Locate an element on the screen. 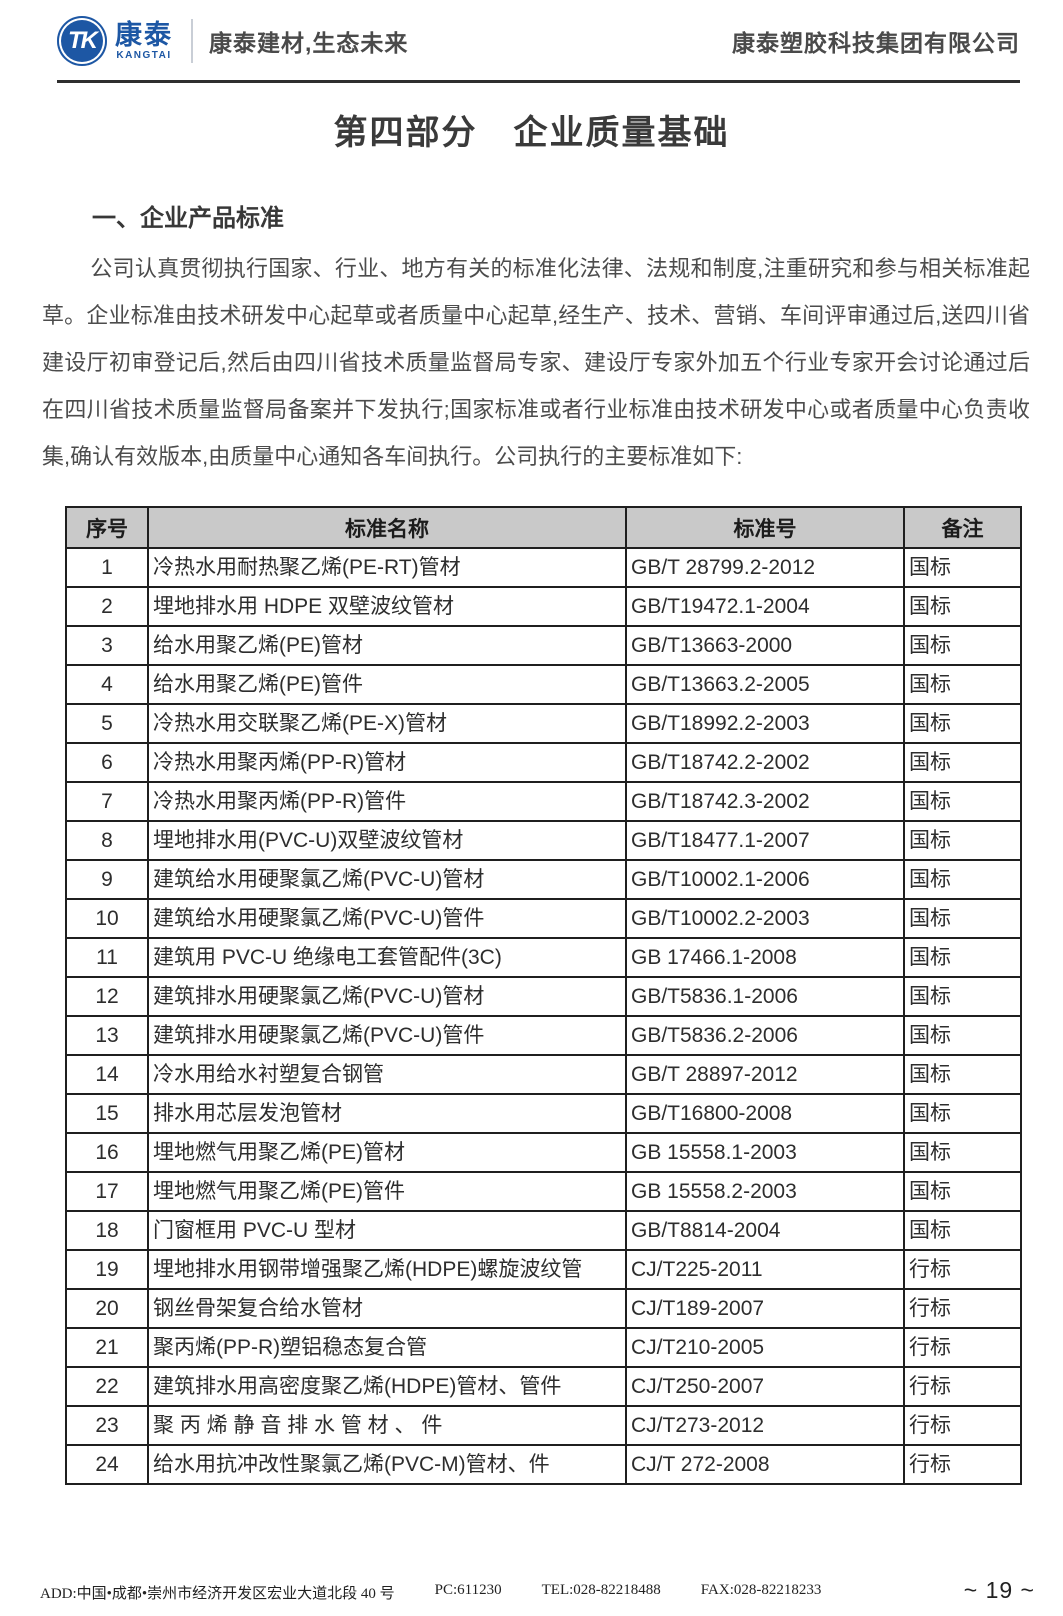 The width and height of the screenshot is (1063, 1616). table-row: 3 给水用聚乙烯(PE)管材 GB/T13663-2000 国标 is located at coordinates (543, 645).